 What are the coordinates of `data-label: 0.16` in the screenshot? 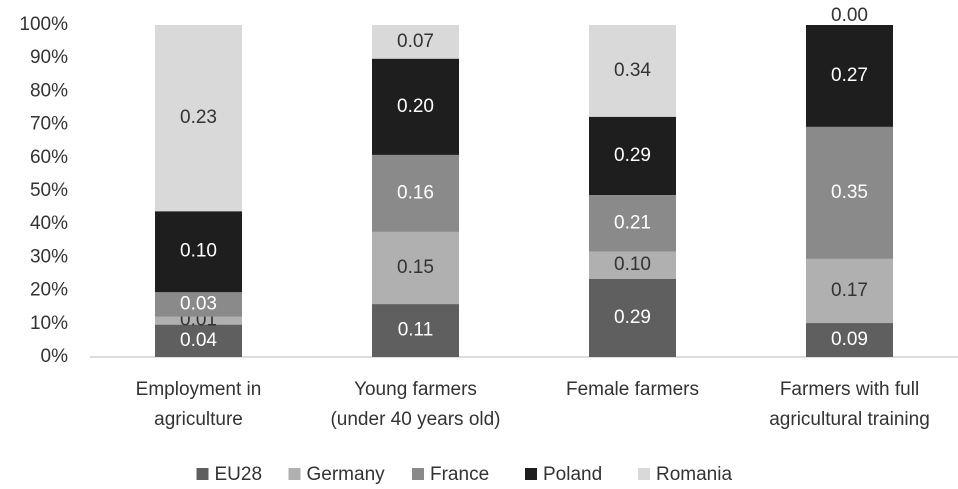 It's located at (415, 192).